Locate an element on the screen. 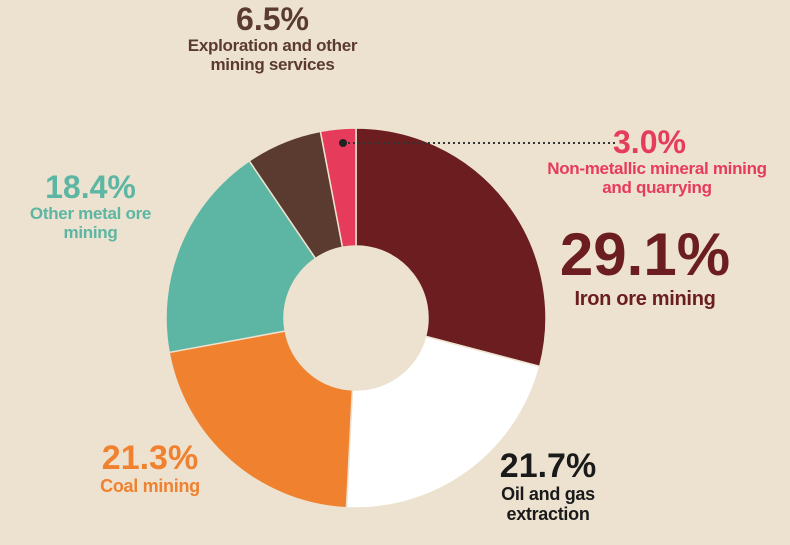  value-label: 21.7% is located at coordinates (548, 466).